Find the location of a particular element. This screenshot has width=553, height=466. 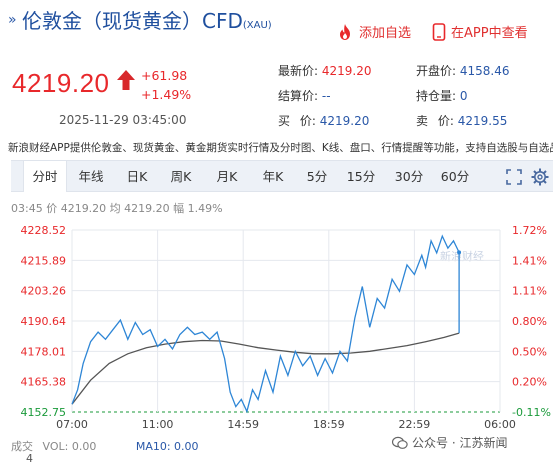

x-tick-label: 07:00 is located at coordinates (72, 424).